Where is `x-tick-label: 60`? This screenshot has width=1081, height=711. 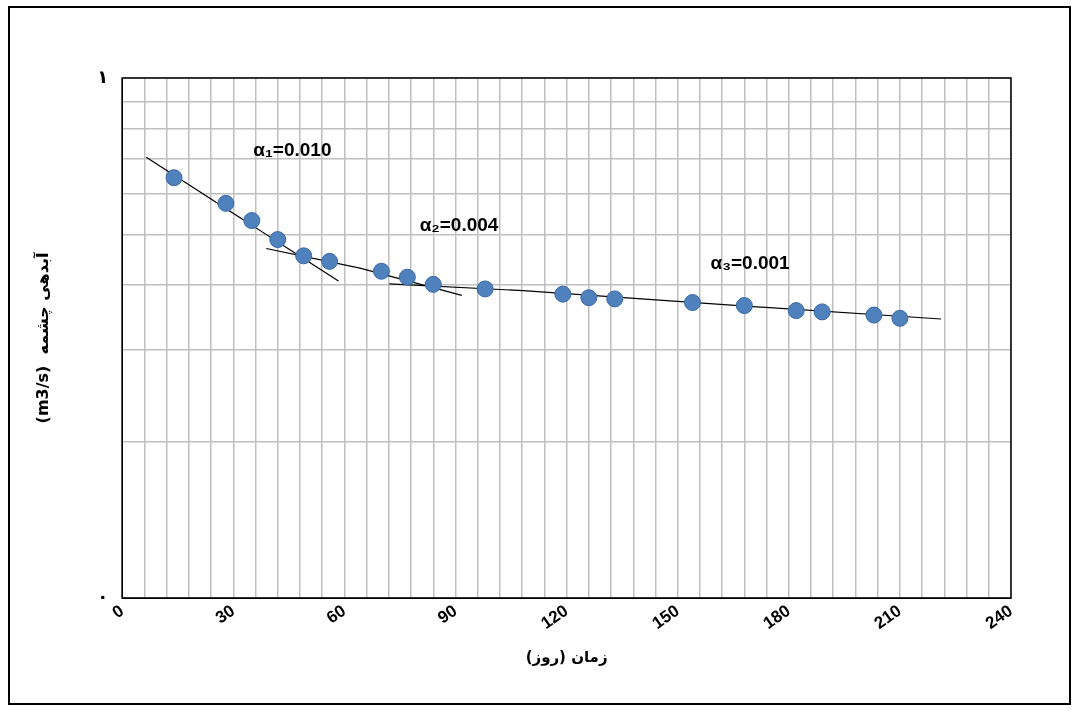 x-tick-label: 60 is located at coordinates (336, 614).